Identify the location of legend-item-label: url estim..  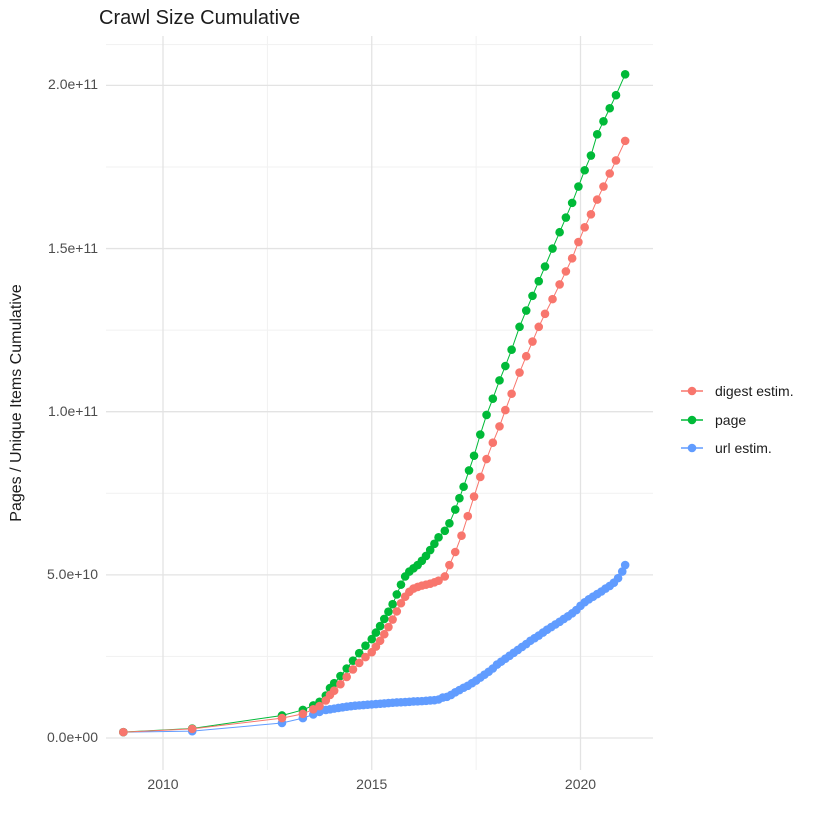
(743, 448).